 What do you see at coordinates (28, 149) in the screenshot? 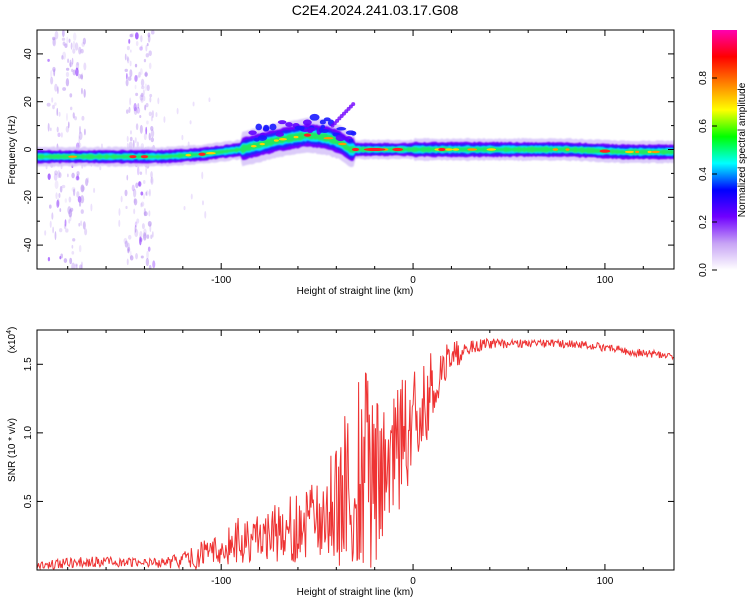
I see `heatmap-y-tick-label: 0` at bounding box center [28, 149].